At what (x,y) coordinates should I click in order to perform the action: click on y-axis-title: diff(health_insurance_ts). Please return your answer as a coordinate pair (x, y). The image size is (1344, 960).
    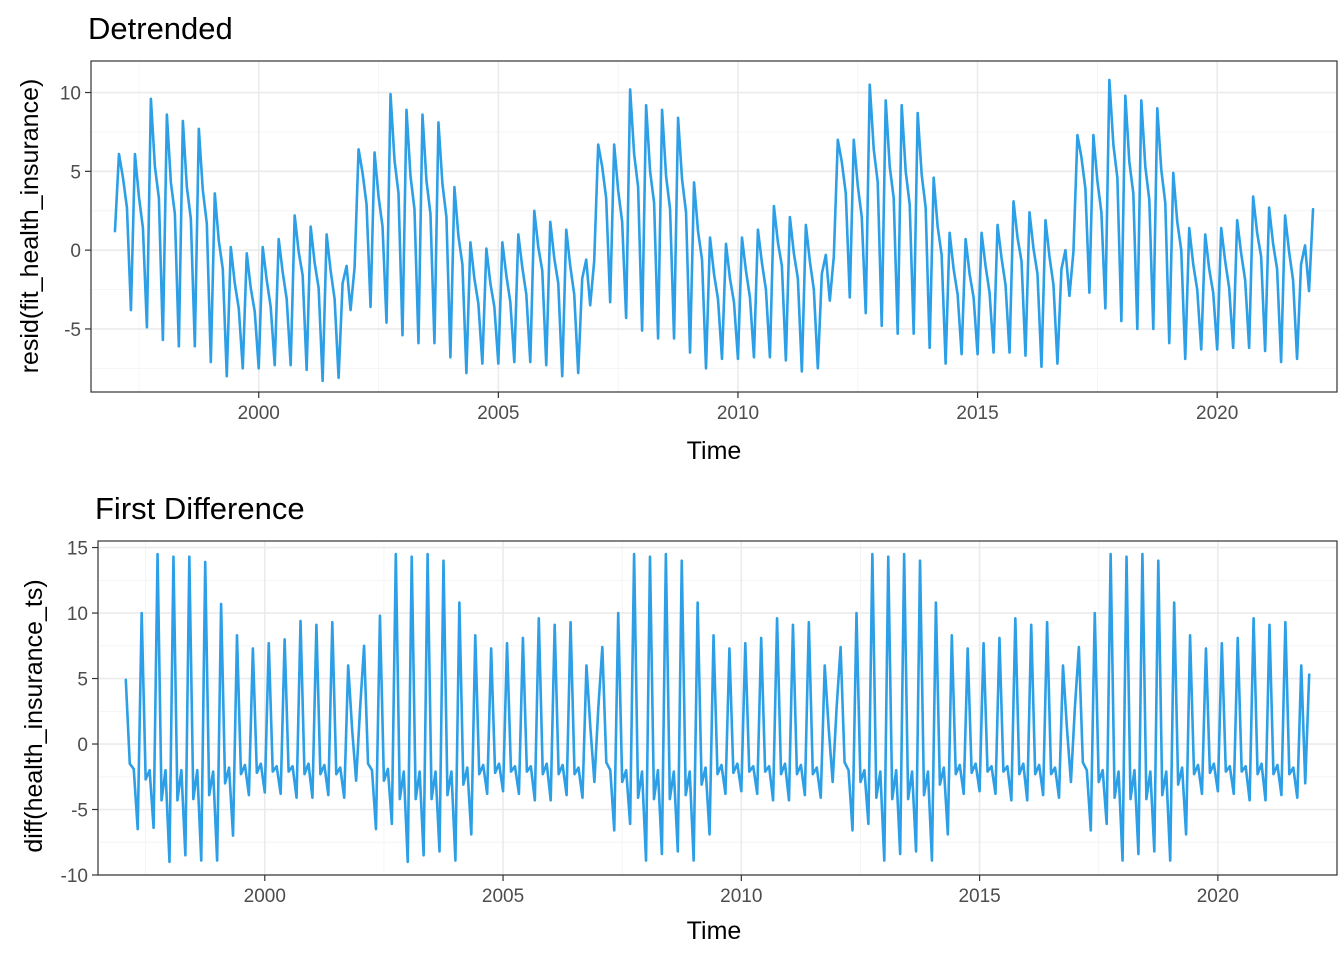
    Looking at the image, I should click on (34, 715).